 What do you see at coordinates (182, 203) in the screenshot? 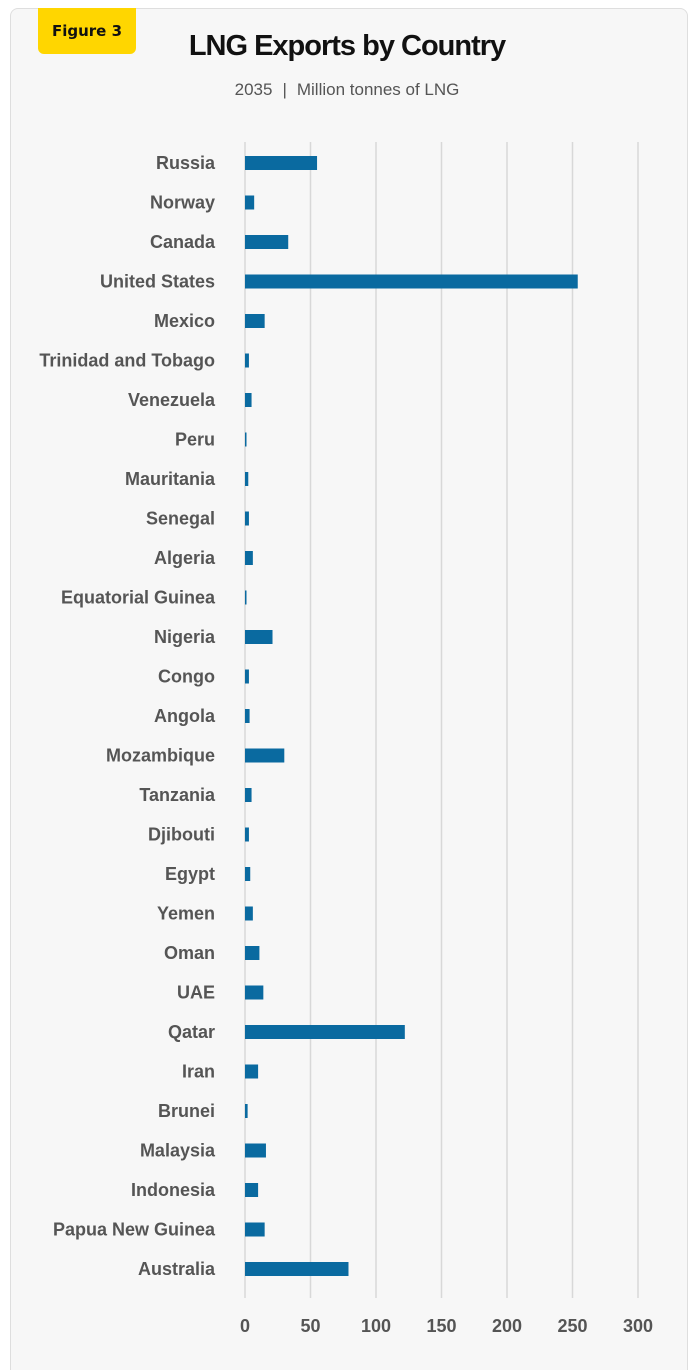
I see `category-label: Norway` at bounding box center [182, 203].